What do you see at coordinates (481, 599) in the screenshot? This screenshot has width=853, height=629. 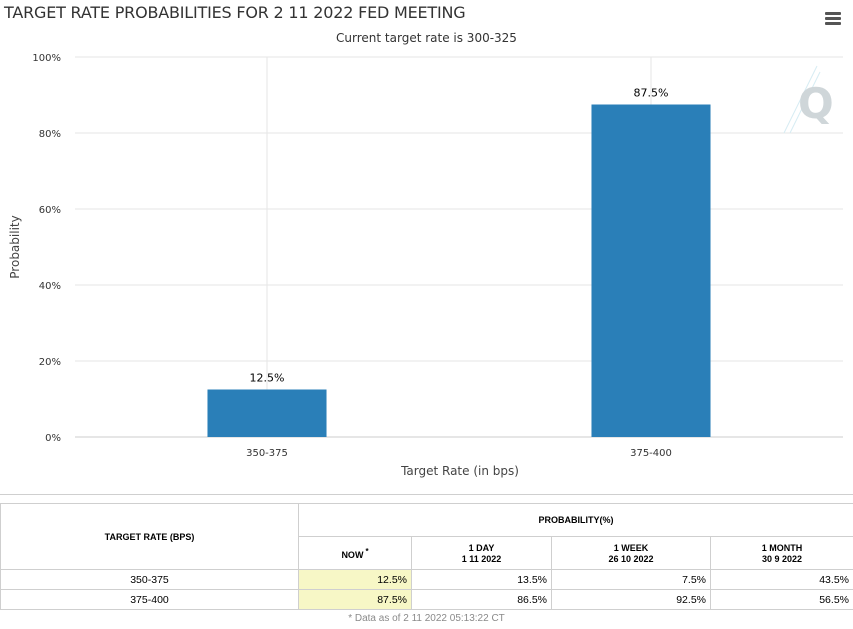 I see `one-day-value-cell: 86.5%` at bounding box center [481, 599].